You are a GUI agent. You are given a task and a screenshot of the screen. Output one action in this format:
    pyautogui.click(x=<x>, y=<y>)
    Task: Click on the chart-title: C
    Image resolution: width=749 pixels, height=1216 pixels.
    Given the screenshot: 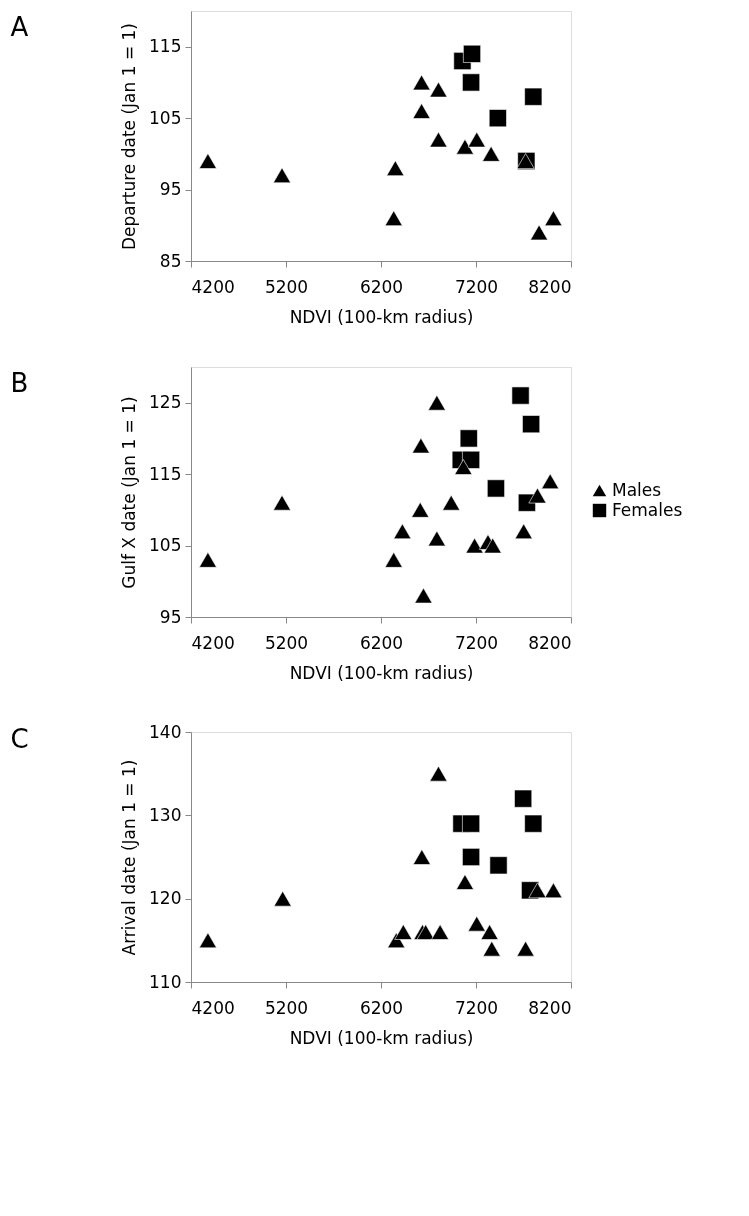 What is the action you would take?
    pyautogui.click(x=19, y=739)
    